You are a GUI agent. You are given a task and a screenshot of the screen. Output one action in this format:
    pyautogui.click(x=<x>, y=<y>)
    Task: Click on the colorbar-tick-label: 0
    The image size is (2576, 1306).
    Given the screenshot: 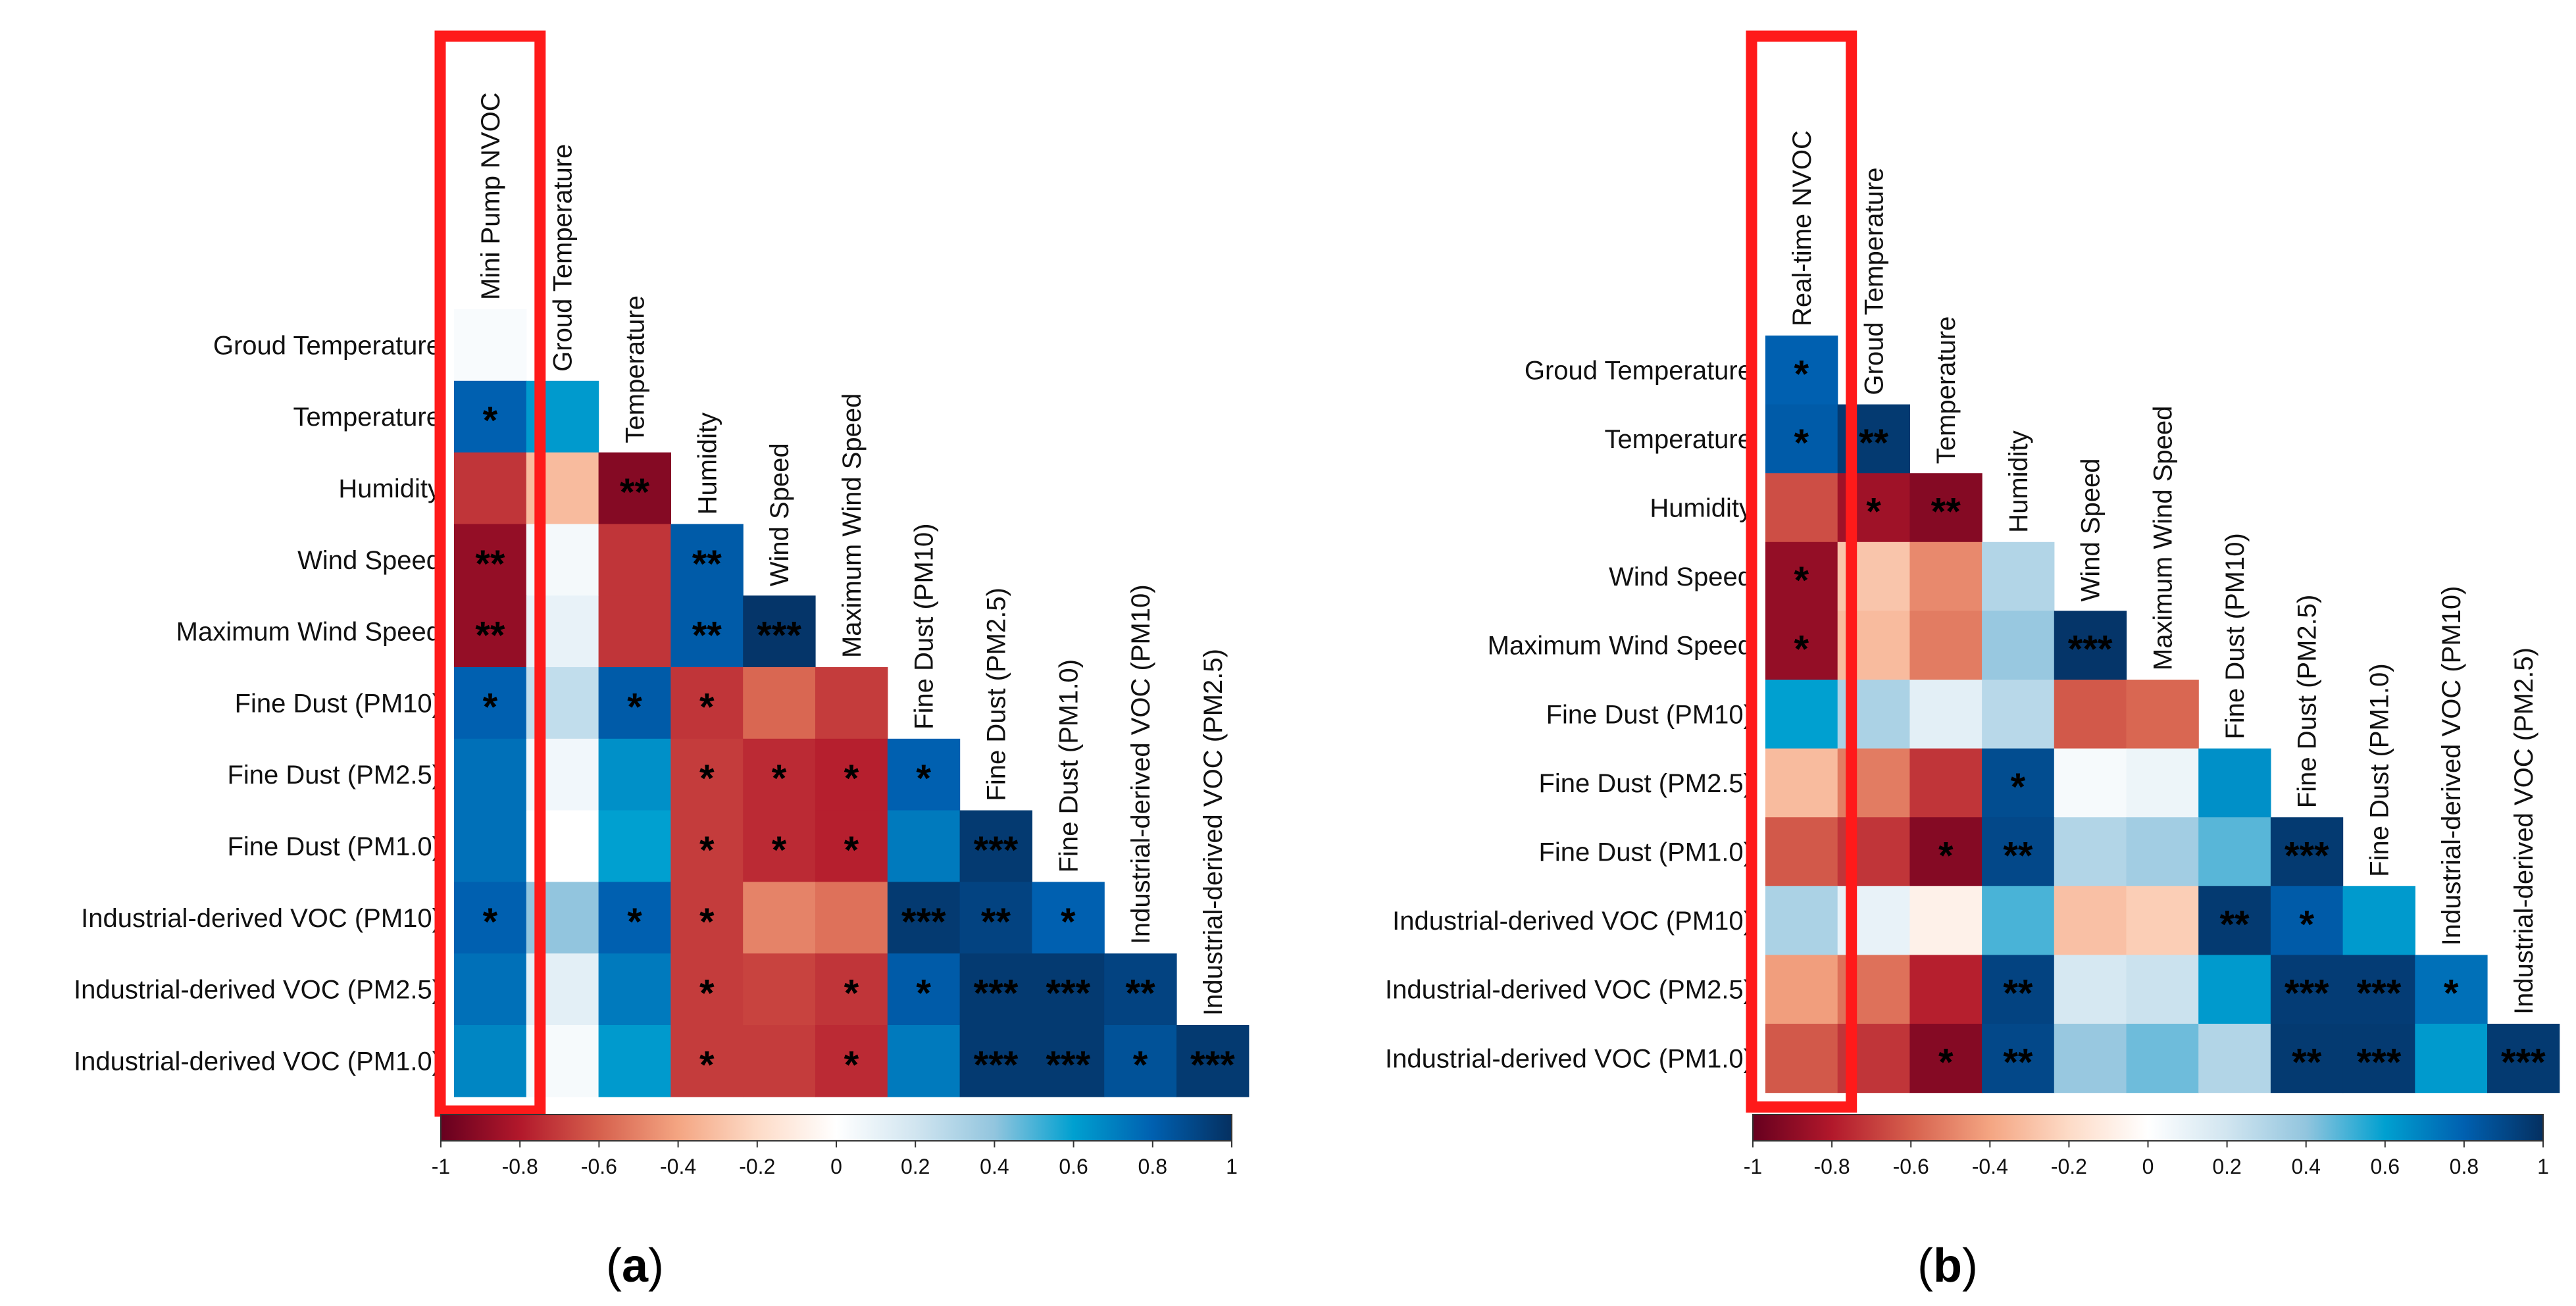 What is the action you would take?
    pyautogui.click(x=836, y=1166)
    